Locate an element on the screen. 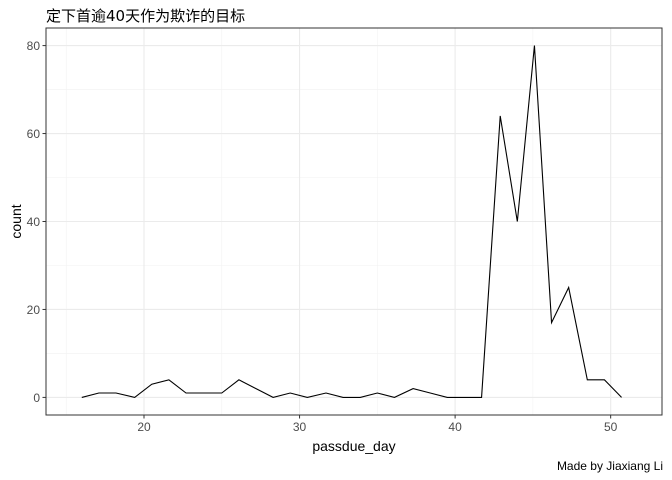  chart-title: 定下首逾40天作为欺诈的目标 is located at coordinates (145, 16).